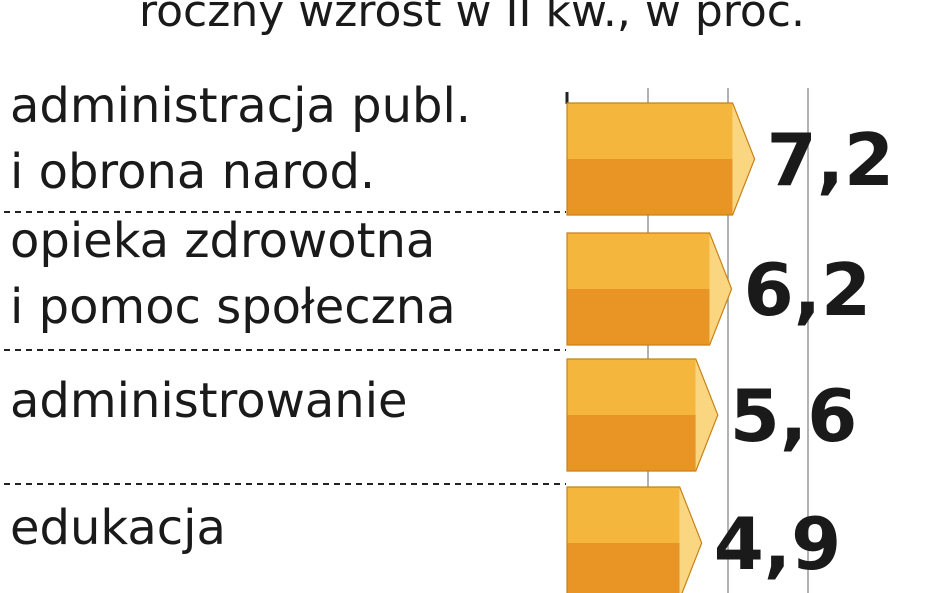 This screenshot has width=948, height=593. Describe the element at coordinates (233, 307) in the screenshot. I see `category-label-line: i pomoc społeczna` at that location.